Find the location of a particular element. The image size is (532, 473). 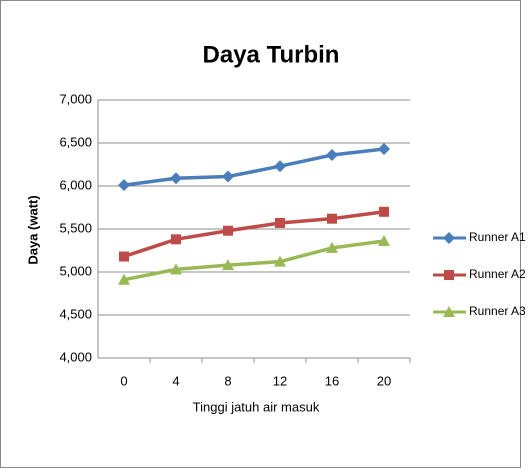

x-tick-label: 20 is located at coordinates (384, 380).